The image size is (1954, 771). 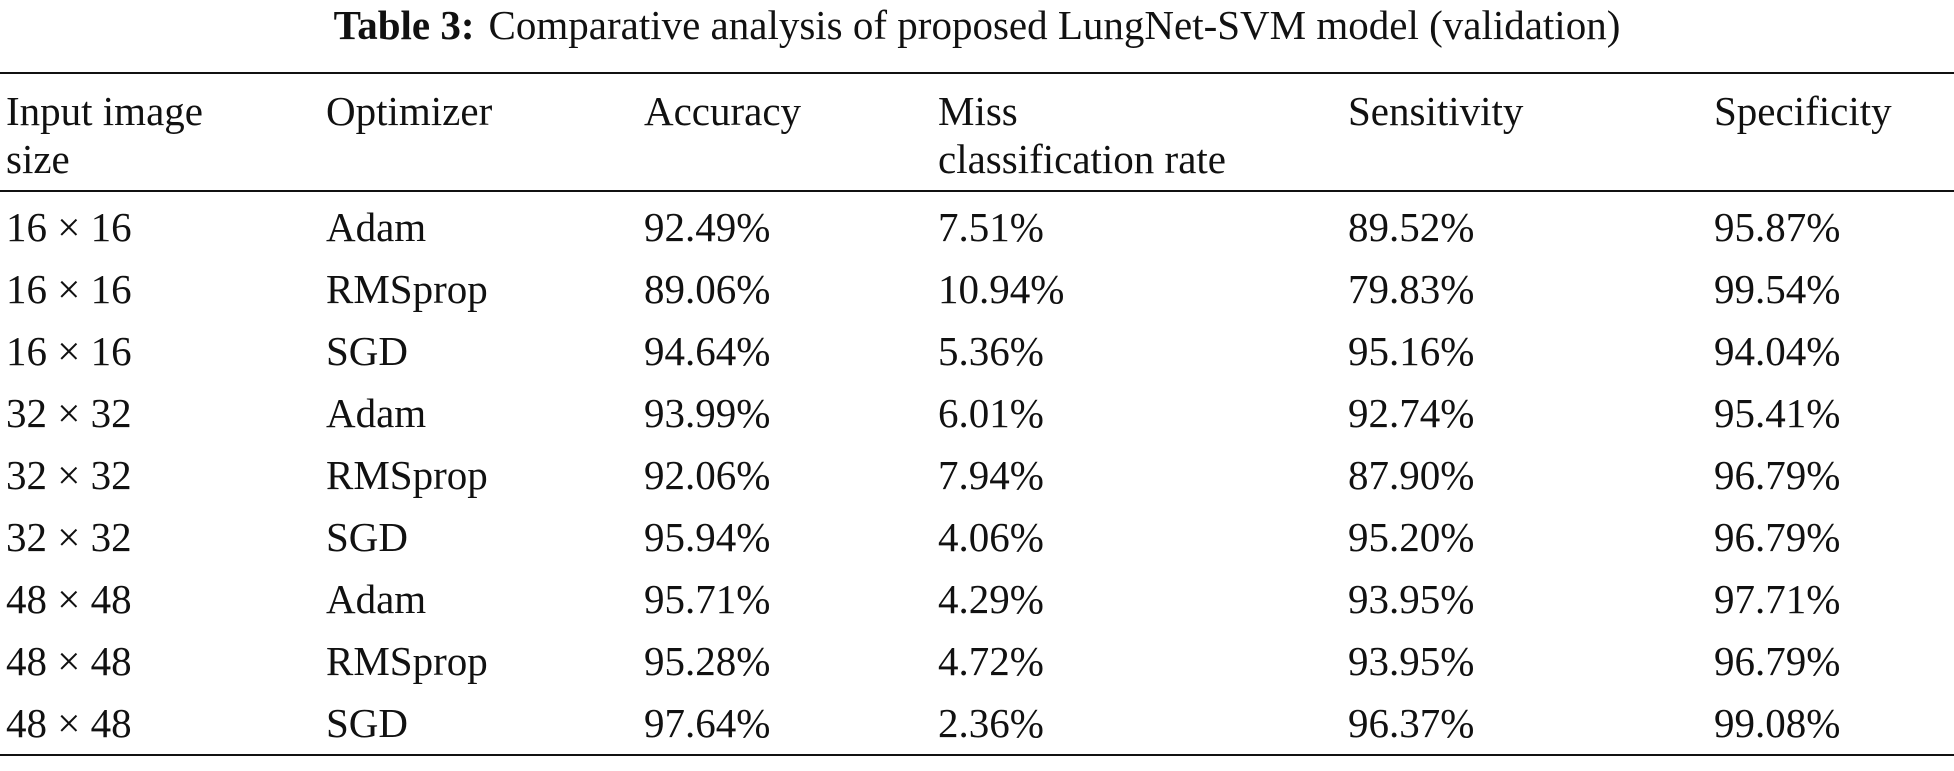 What do you see at coordinates (1525, 132) in the screenshot?
I see `header-sensitivity: Sensitivity` at bounding box center [1525, 132].